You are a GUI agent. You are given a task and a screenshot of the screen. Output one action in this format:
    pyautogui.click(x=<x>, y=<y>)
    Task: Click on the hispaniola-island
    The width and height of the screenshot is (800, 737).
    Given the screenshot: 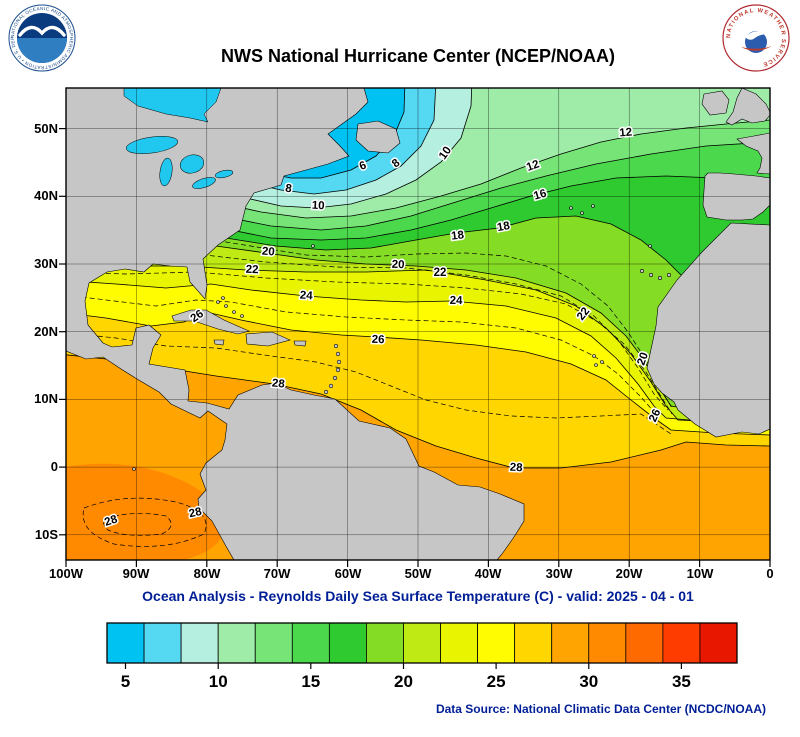 What is the action you would take?
    pyautogui.click(x=268, y=339)
    